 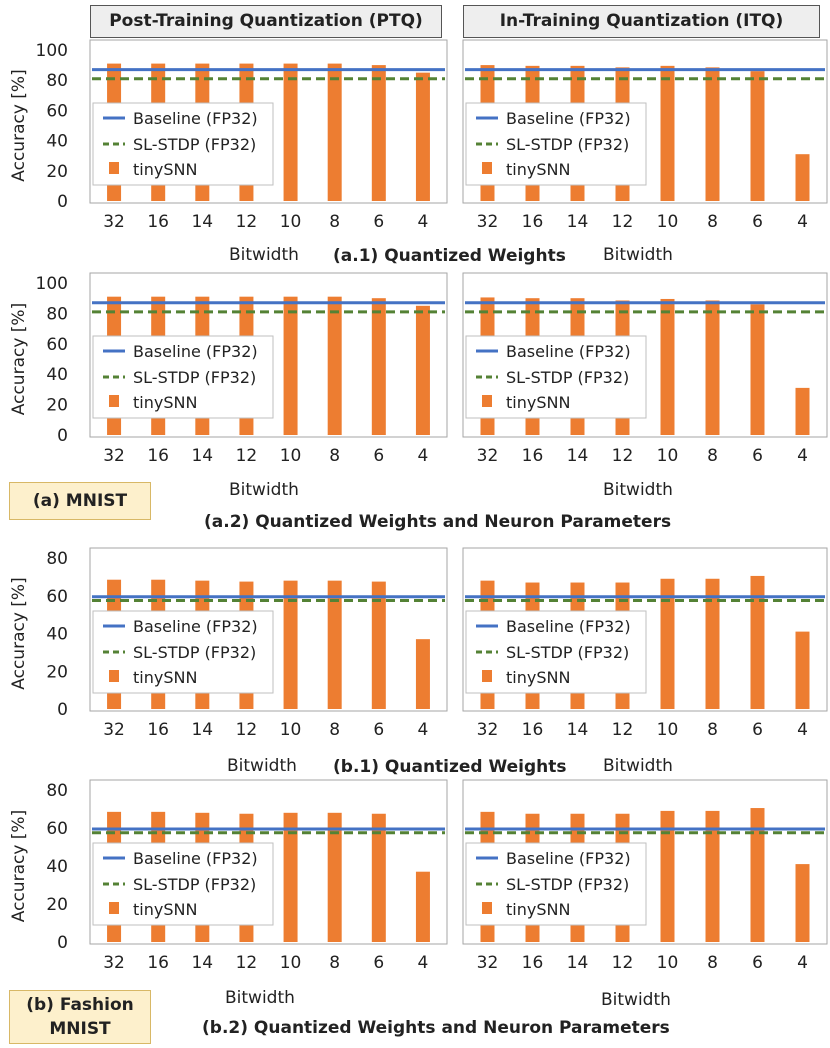 What do you see at coordinates (334, 730) in the screenshot?
I see `xtick-b1-ptq-8: 8` at bounding box center [334, 730].